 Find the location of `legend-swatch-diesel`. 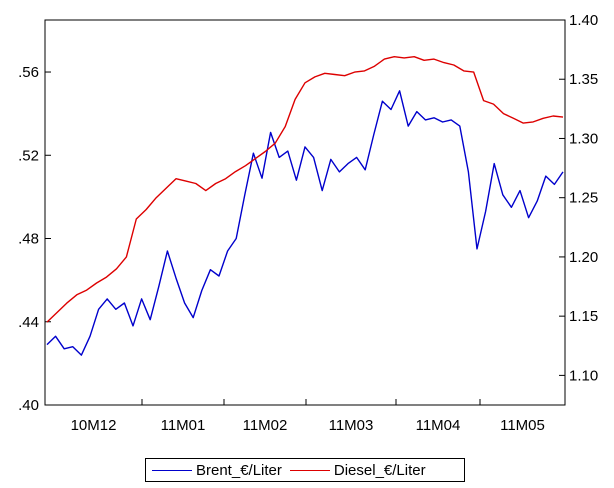

legend-swatch-diesel is located at coordinates (309, 470).